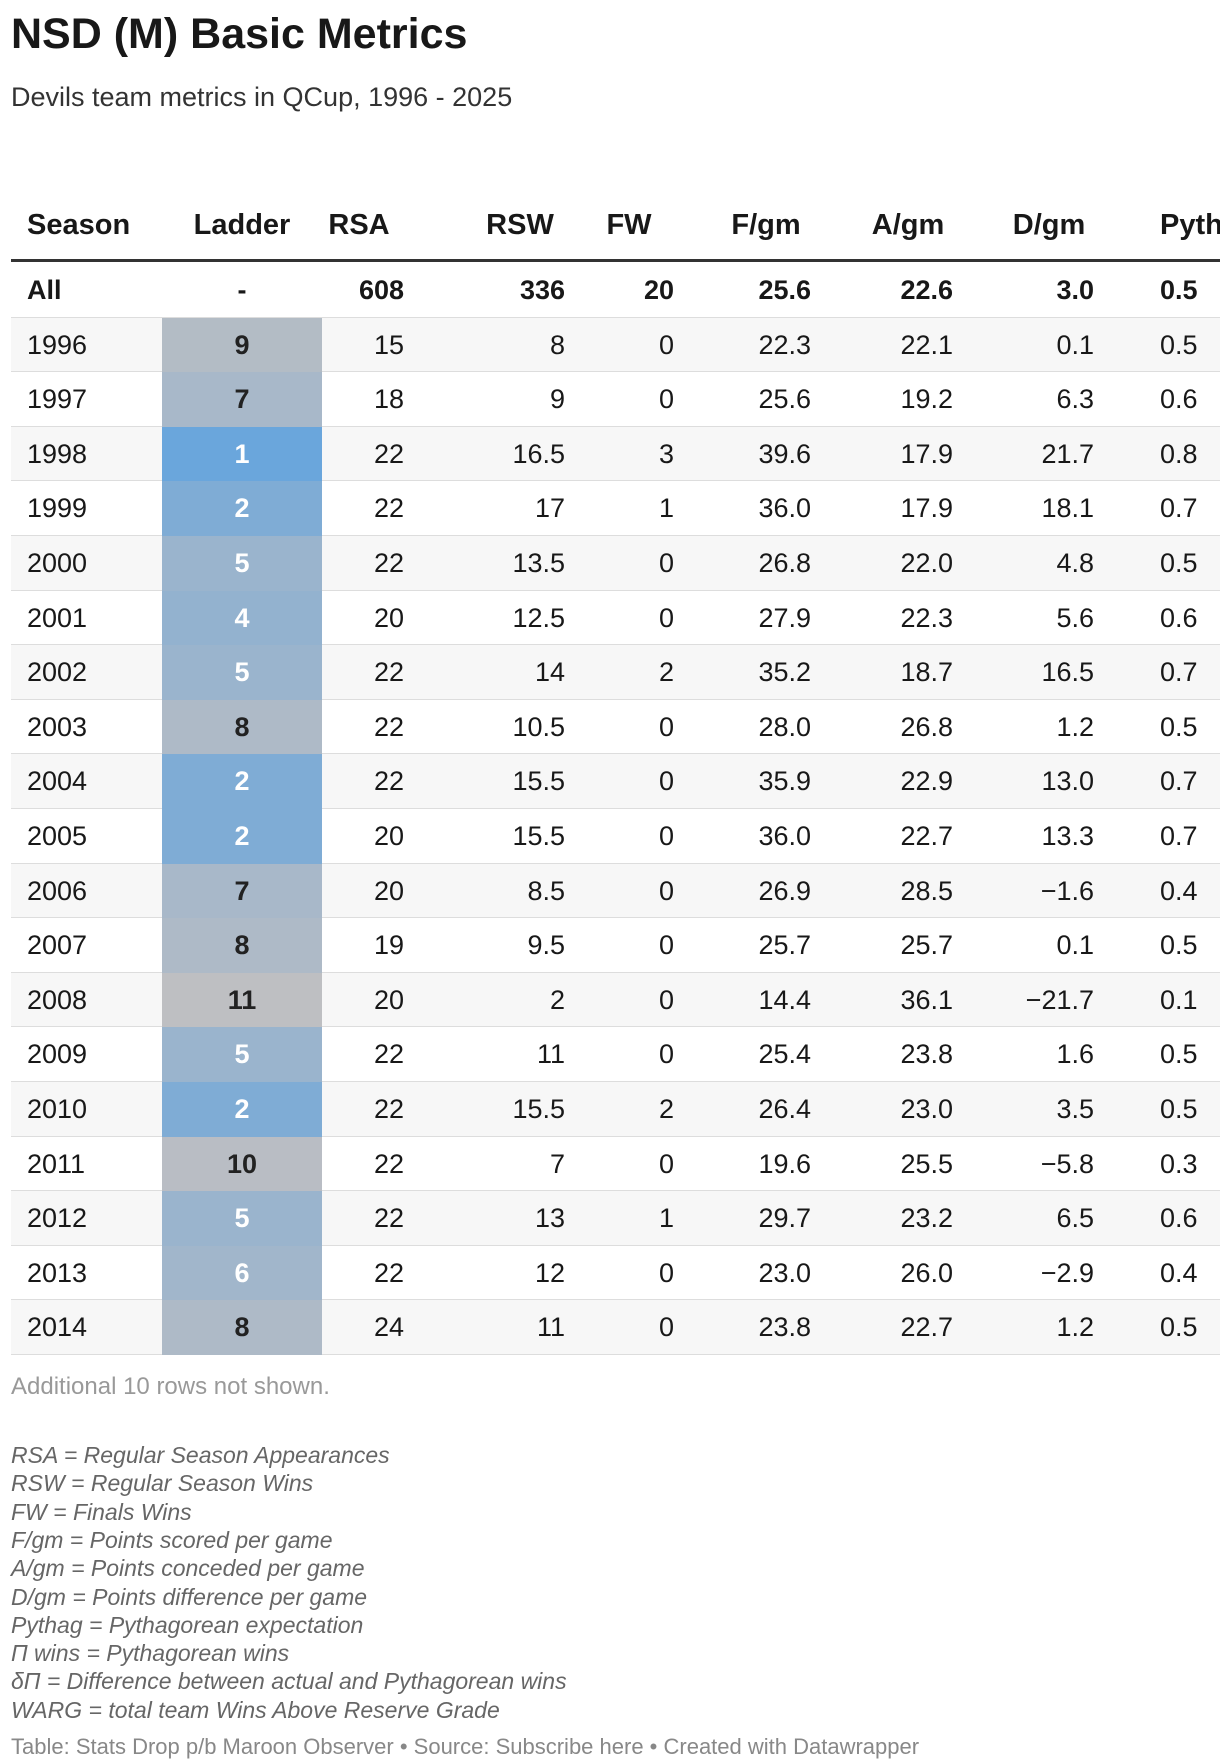  I want to click on footnote: A/gm = Points conceded per game, so click(188, 1568).